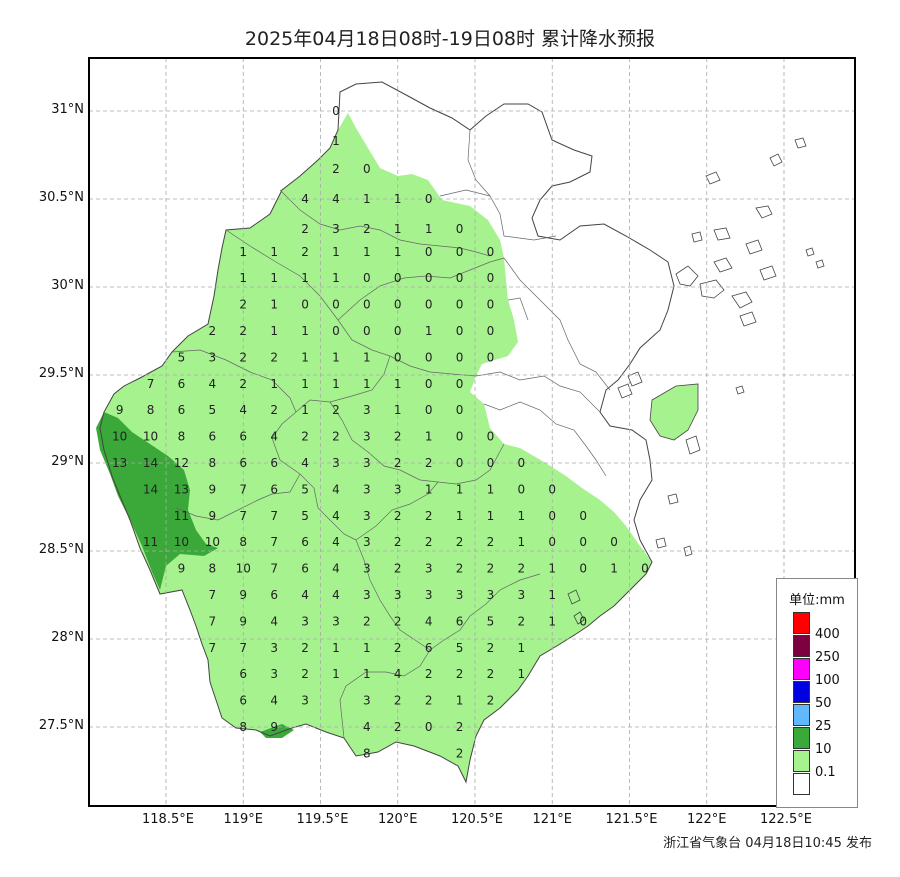  Describe the element at coordinates (674, 412) in the screenshot. I see `rain-area-island` at that location.